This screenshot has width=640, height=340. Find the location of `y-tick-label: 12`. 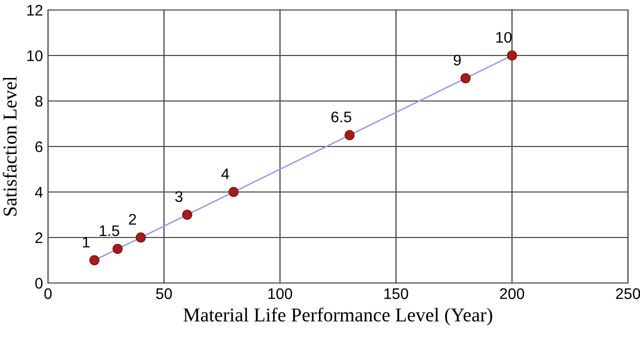

y-tick-label: 12 is located at coordinates (34, 10).